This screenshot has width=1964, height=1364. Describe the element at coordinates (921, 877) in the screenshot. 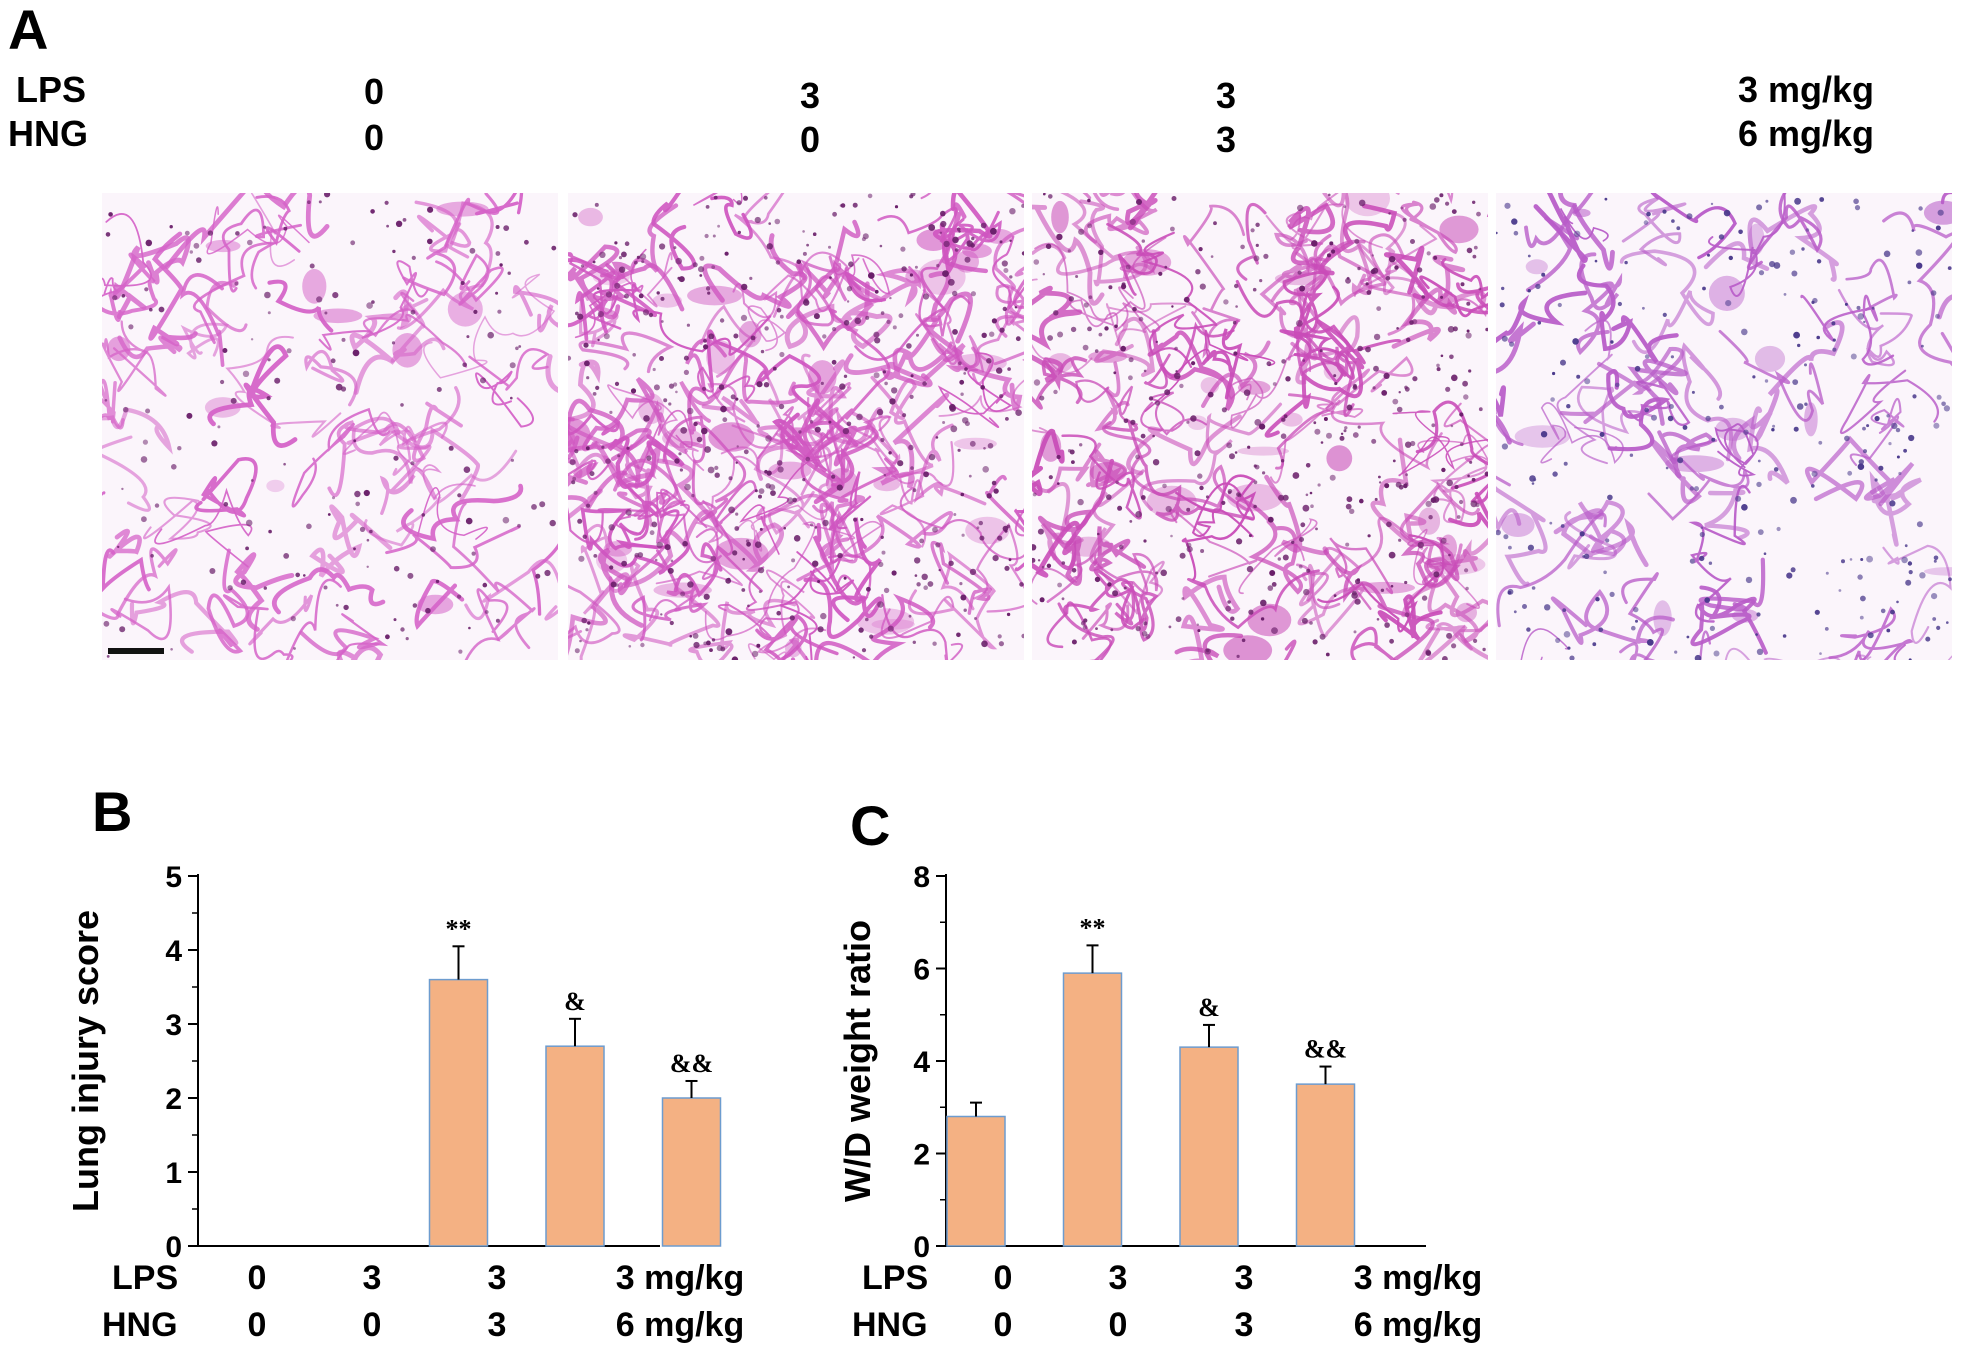

I see `panel-c-y-tick-label: 8` at that location.